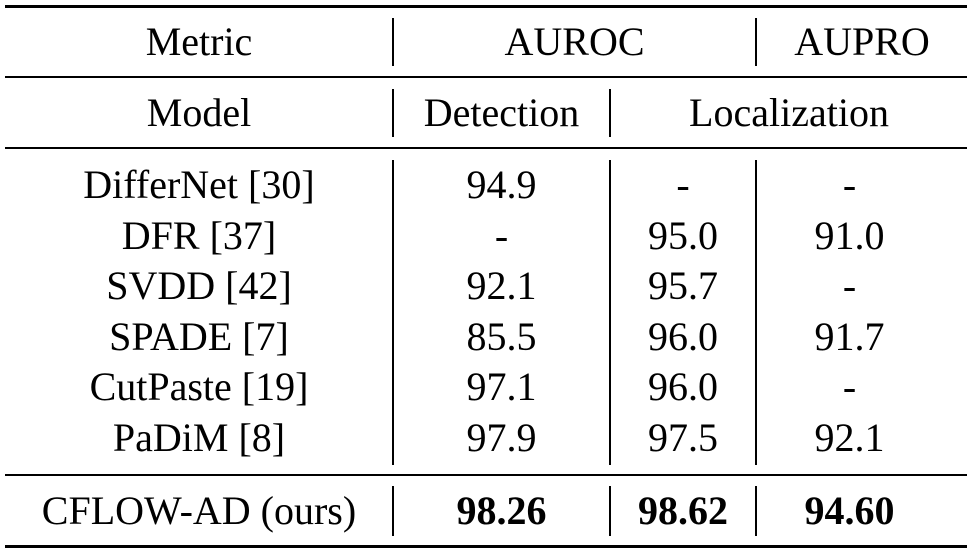  I want to click on aupro-cell: 91.7, so click(849, 336).